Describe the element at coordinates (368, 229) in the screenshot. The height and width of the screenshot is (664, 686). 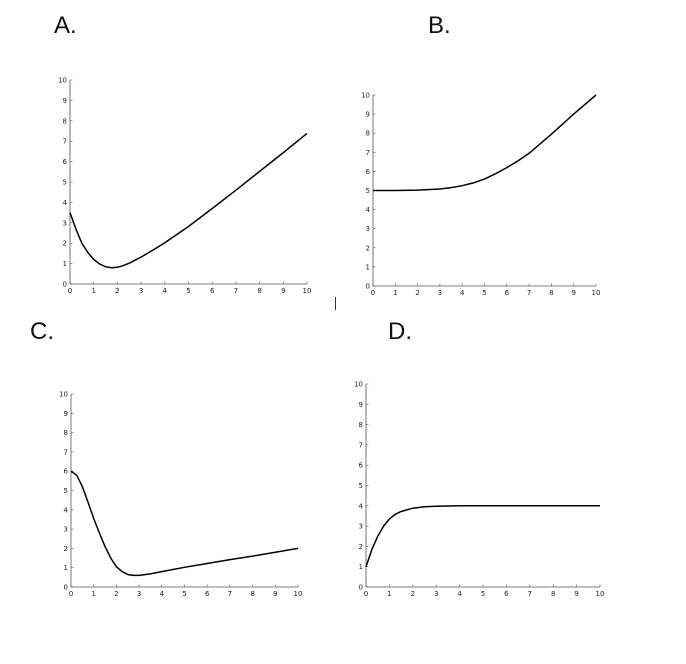
I see `y-tick-label-b-3: 3` at that location.